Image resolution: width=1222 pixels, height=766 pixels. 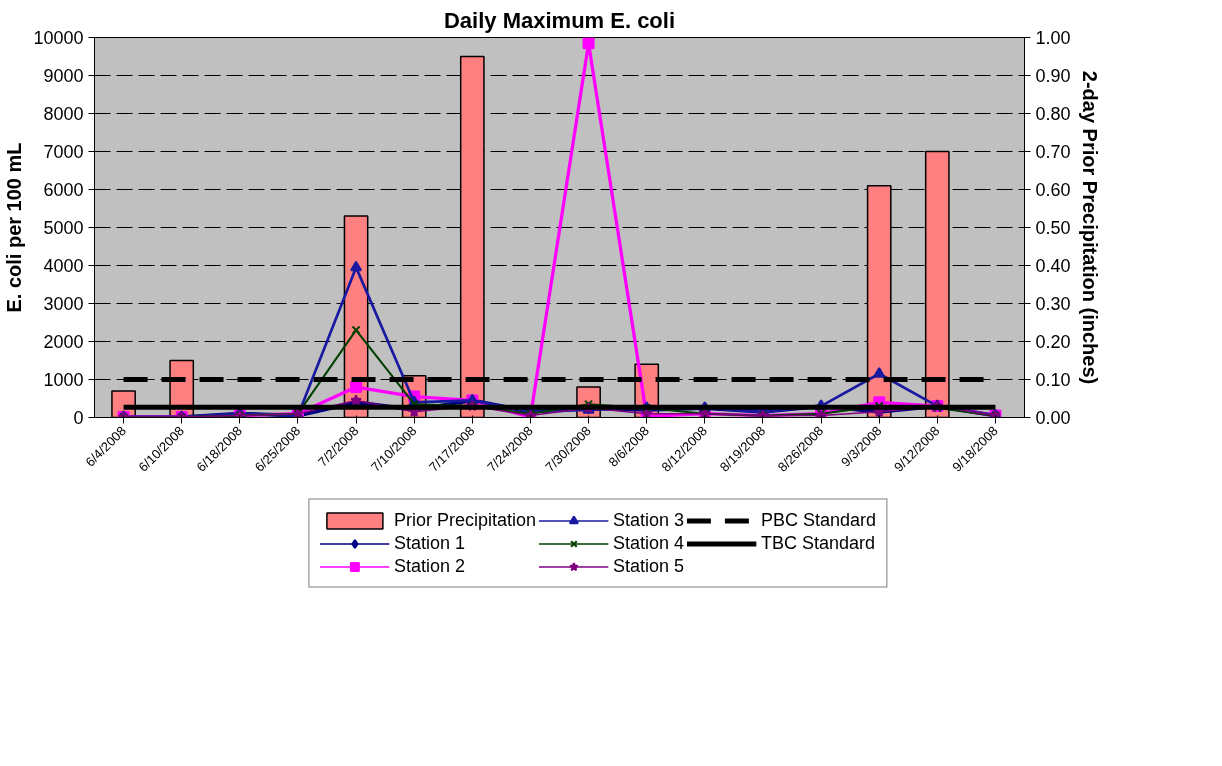 I want to click on y-tick-label: 6000, so click(x=63, y=190).